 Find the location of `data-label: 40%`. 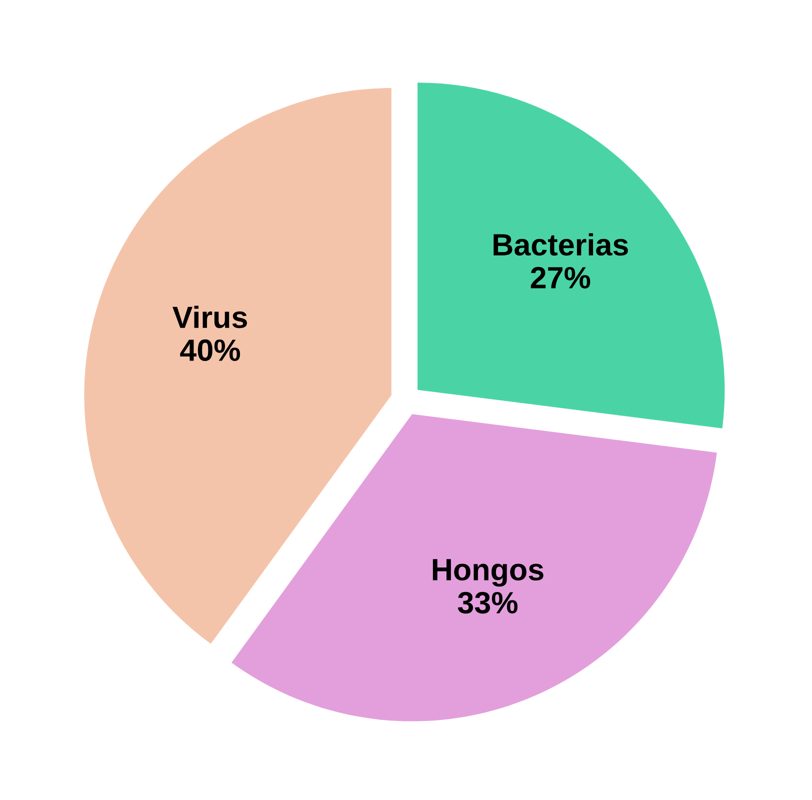

data-label: 40% is located at coordinates (210, 350).